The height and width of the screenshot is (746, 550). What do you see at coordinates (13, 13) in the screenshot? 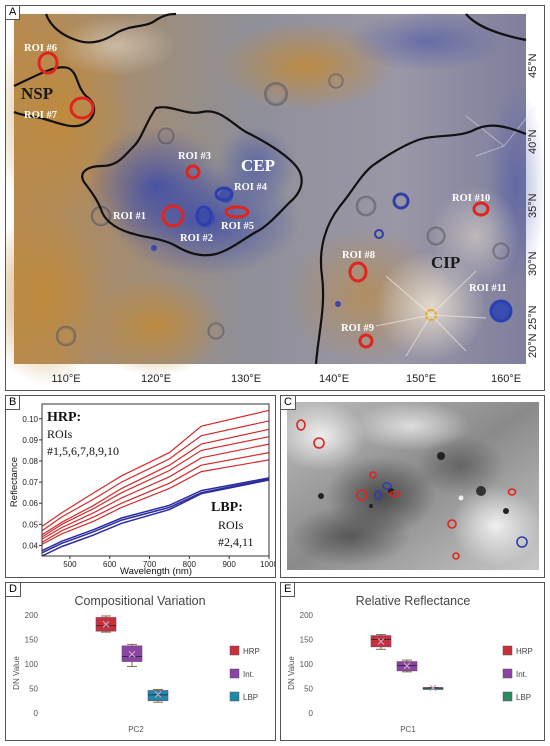
I see `panel-label-a: A` at bounding box center [13, 13].